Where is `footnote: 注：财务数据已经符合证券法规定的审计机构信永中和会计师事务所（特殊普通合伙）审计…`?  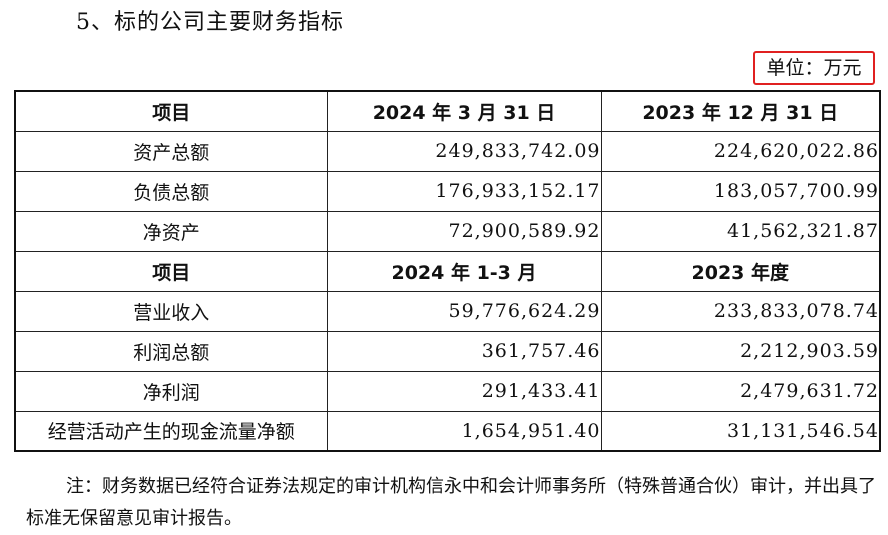
footnote: 注：财务数据已经符合证券法规定的审计机构信永中和会计师事务所（特殊普通合伙）审计… is located at coordinates (451, 502).